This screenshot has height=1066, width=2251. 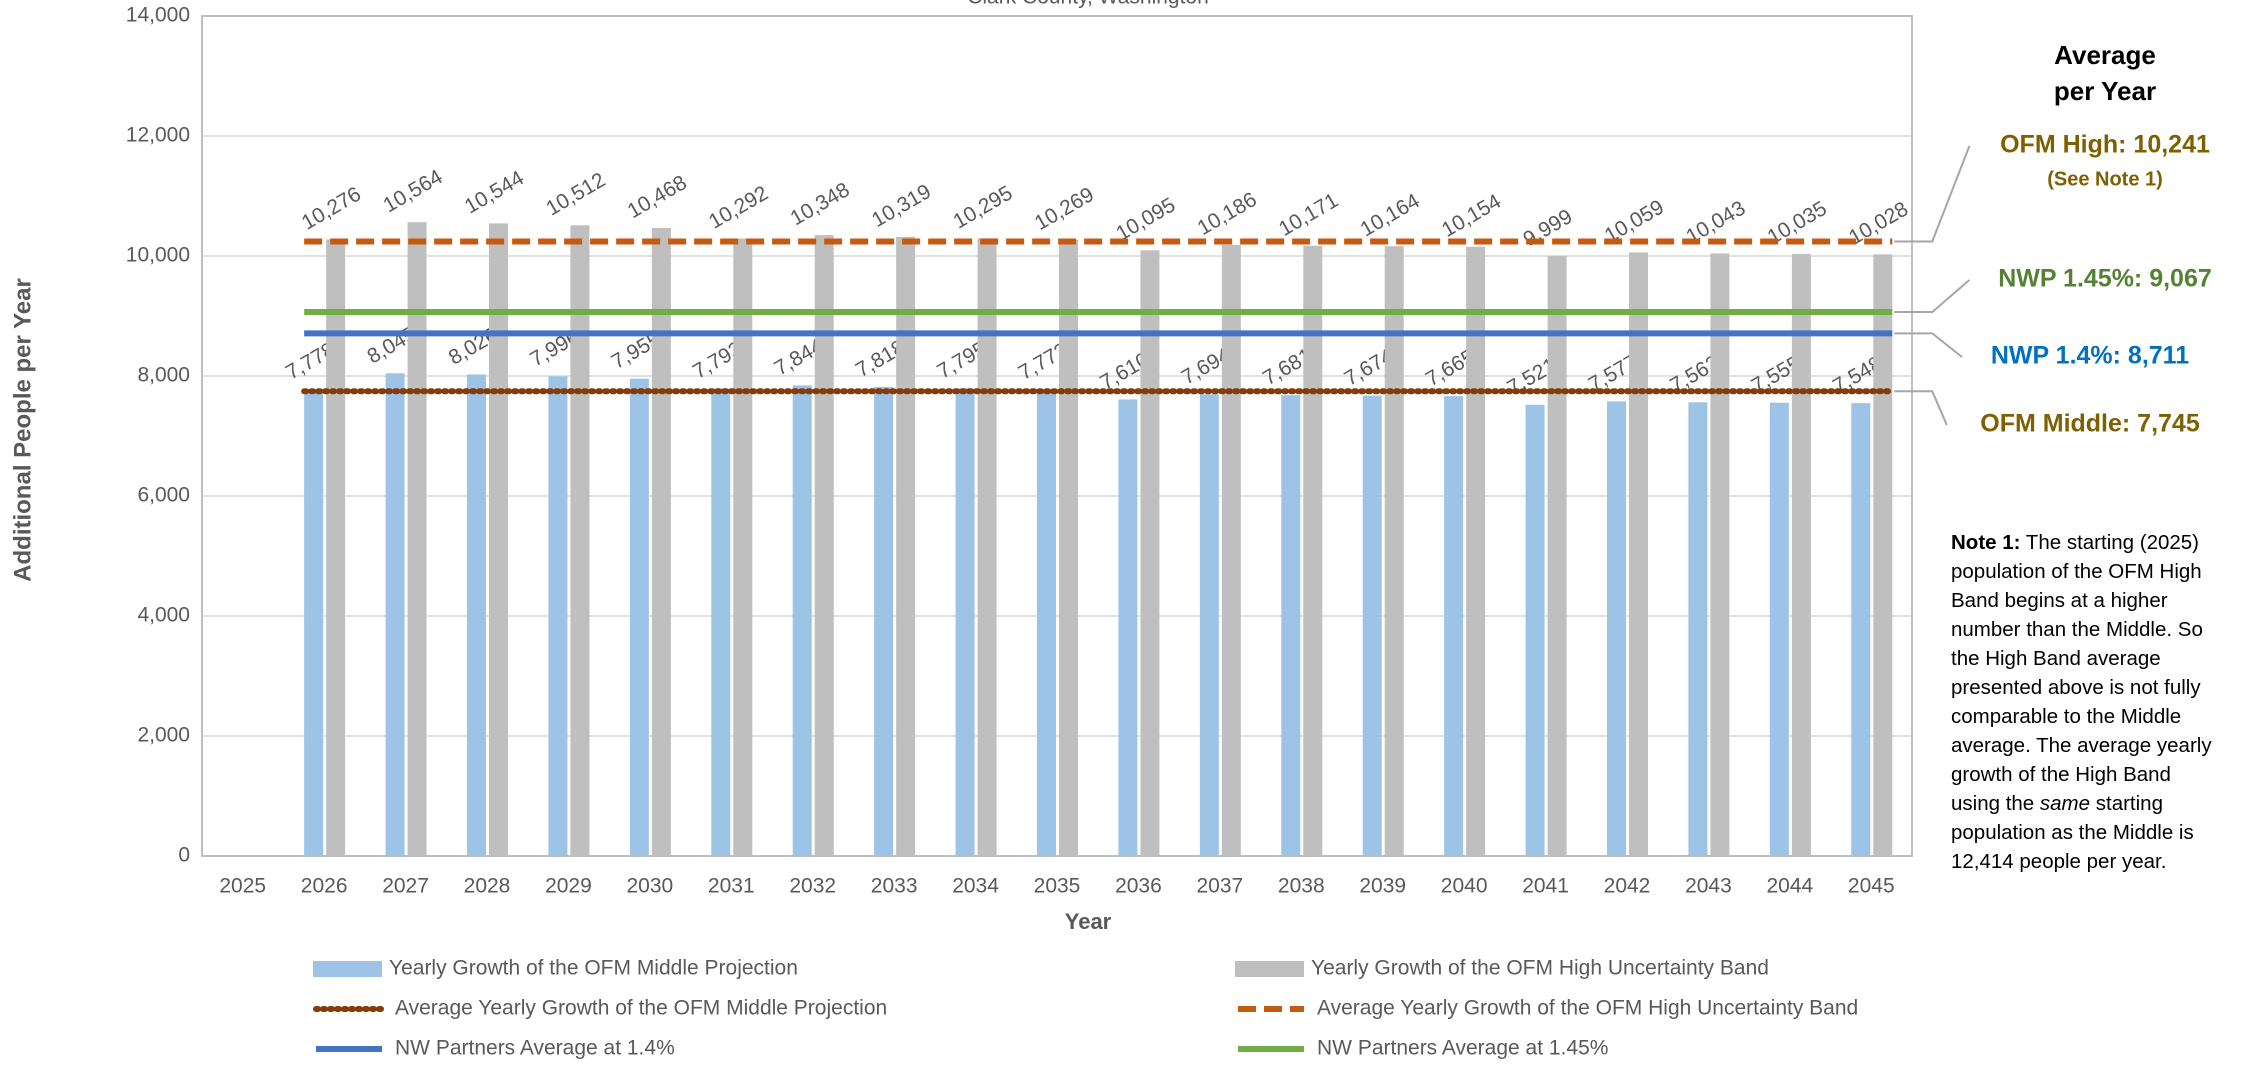 I want to click on data-label: 10,095, so click(x=1145, y=219).